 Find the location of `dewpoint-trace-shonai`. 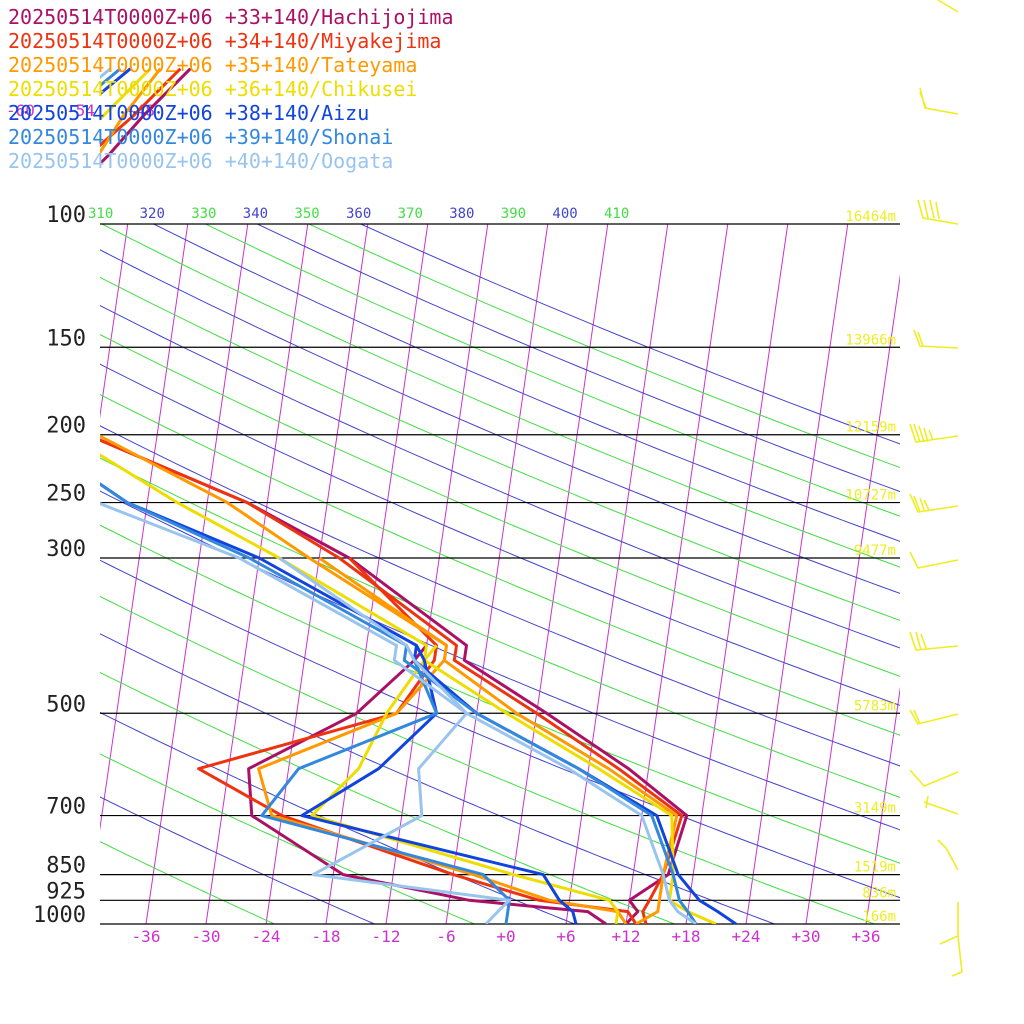

dewpoint-trace-shonai is located at coordinates (385, 784).